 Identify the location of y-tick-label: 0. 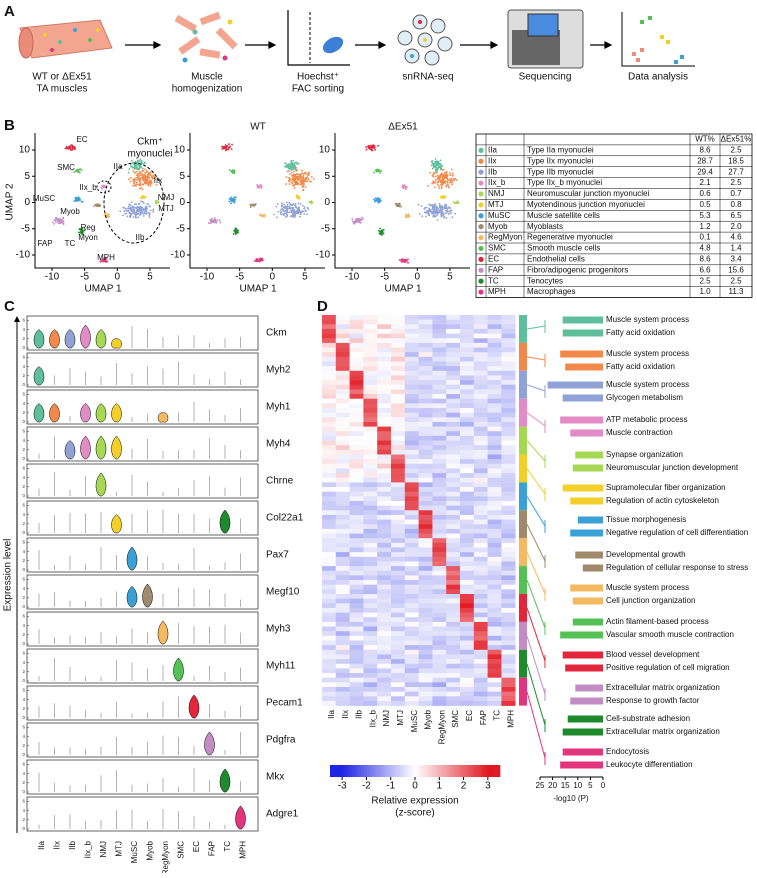
(23, 569).